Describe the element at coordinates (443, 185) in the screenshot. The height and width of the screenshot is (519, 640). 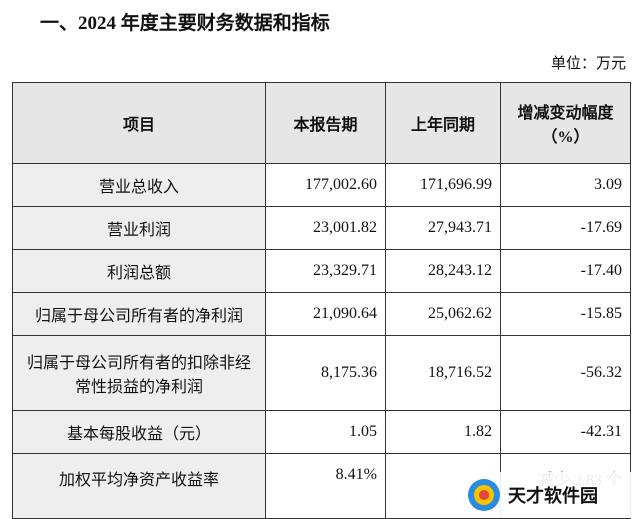
I see `value-cell: 171,696.99` at that location.